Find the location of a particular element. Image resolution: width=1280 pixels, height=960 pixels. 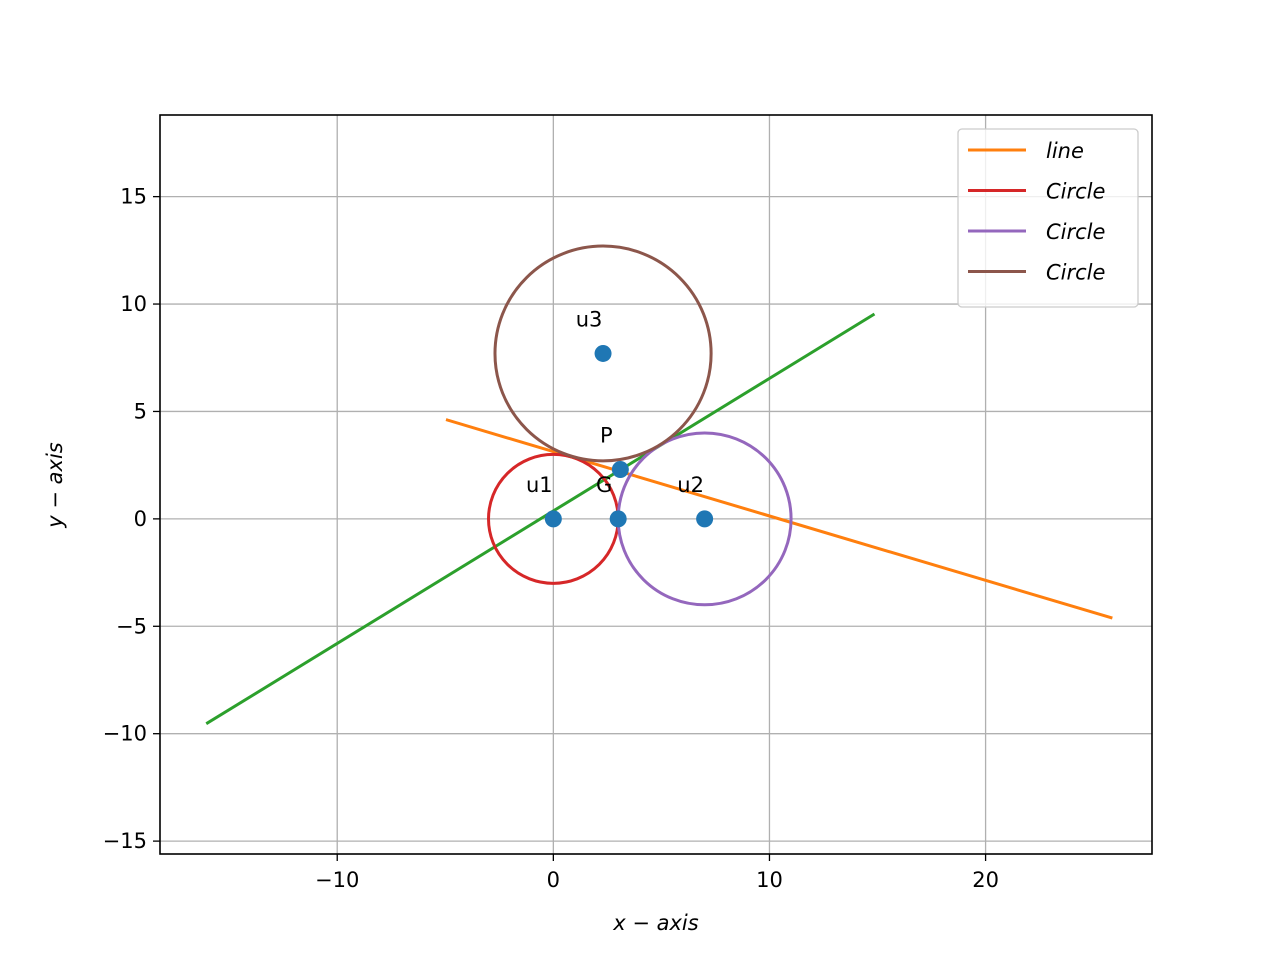

x-tick-label: 20 is located at coordinates (985, 880).